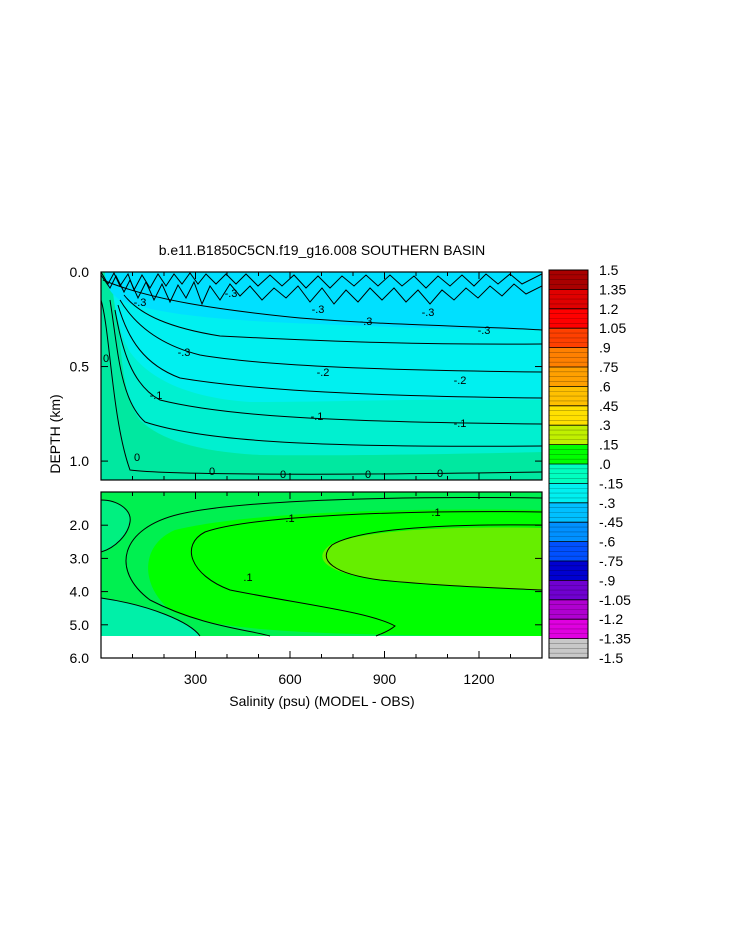 The width and height of the screenshot is (733, 945). Describe the element at coordinates (612, 328) in the screenshot. I see `colorbar-label: 1.05` at that location.